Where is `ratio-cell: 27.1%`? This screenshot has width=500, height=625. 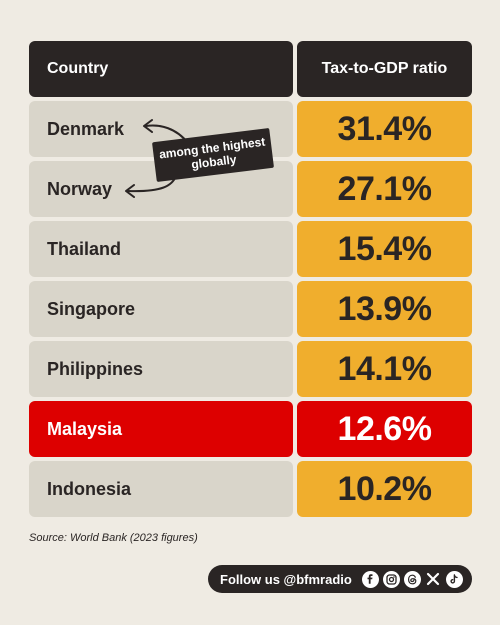
ratio-cell: 27.1% is located at coordinates (384, 189).